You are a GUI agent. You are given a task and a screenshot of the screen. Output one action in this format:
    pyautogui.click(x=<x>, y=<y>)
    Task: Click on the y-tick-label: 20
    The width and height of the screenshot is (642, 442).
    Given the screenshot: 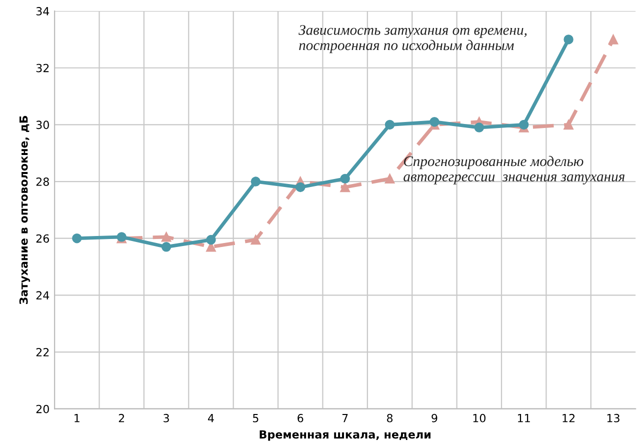 What is the action you would take?
    pyautogui.click(x=42, y=409)
    